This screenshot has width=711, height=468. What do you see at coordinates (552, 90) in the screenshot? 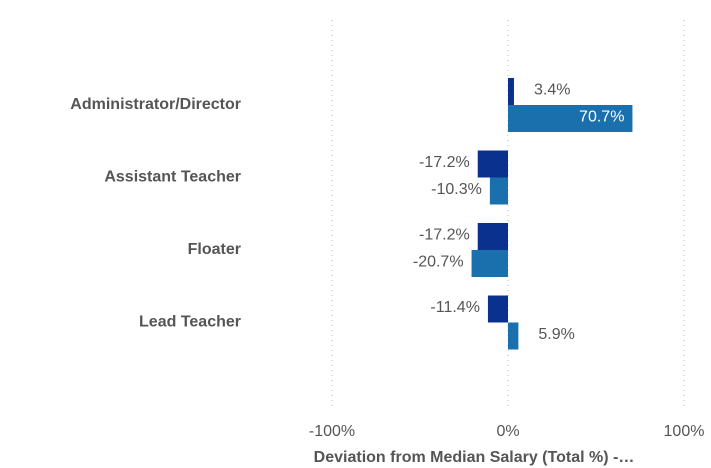
I see `data-label: 3.4%` at bounding box center [552, 90].